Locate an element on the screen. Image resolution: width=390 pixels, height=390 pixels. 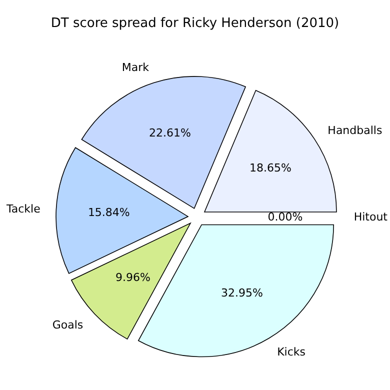
slice-label: Goals is located at coordinates (68, 325).